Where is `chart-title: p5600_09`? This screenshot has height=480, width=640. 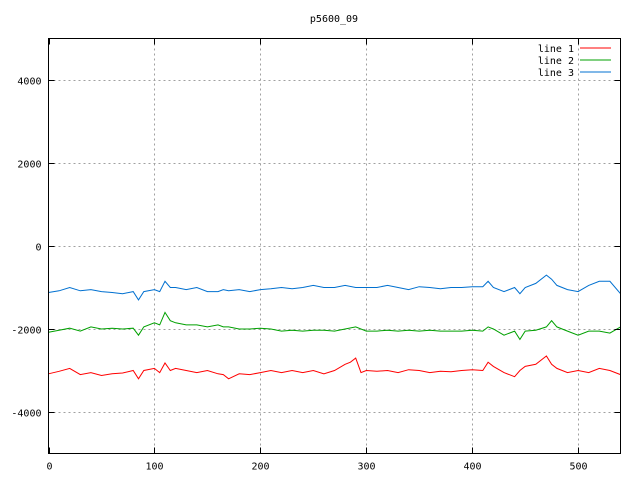
chart-title: p5600_09 is located at coordinates (334, 19).